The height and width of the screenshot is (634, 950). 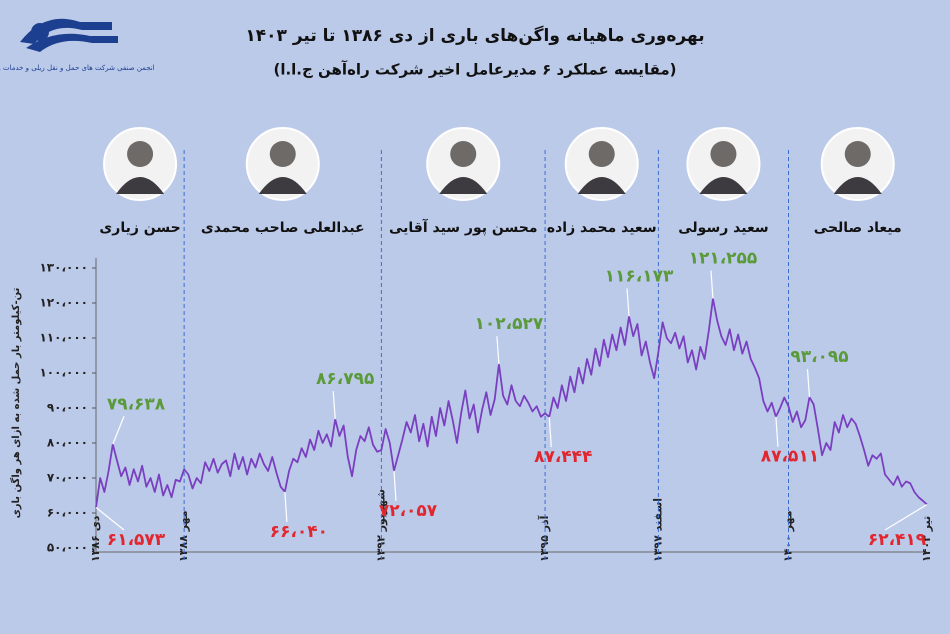 What do you see at coordinates (463, 227) in the screenshot?
I see `manager-name: محسن پور سید آقایی` at bounding box center [463, 227].